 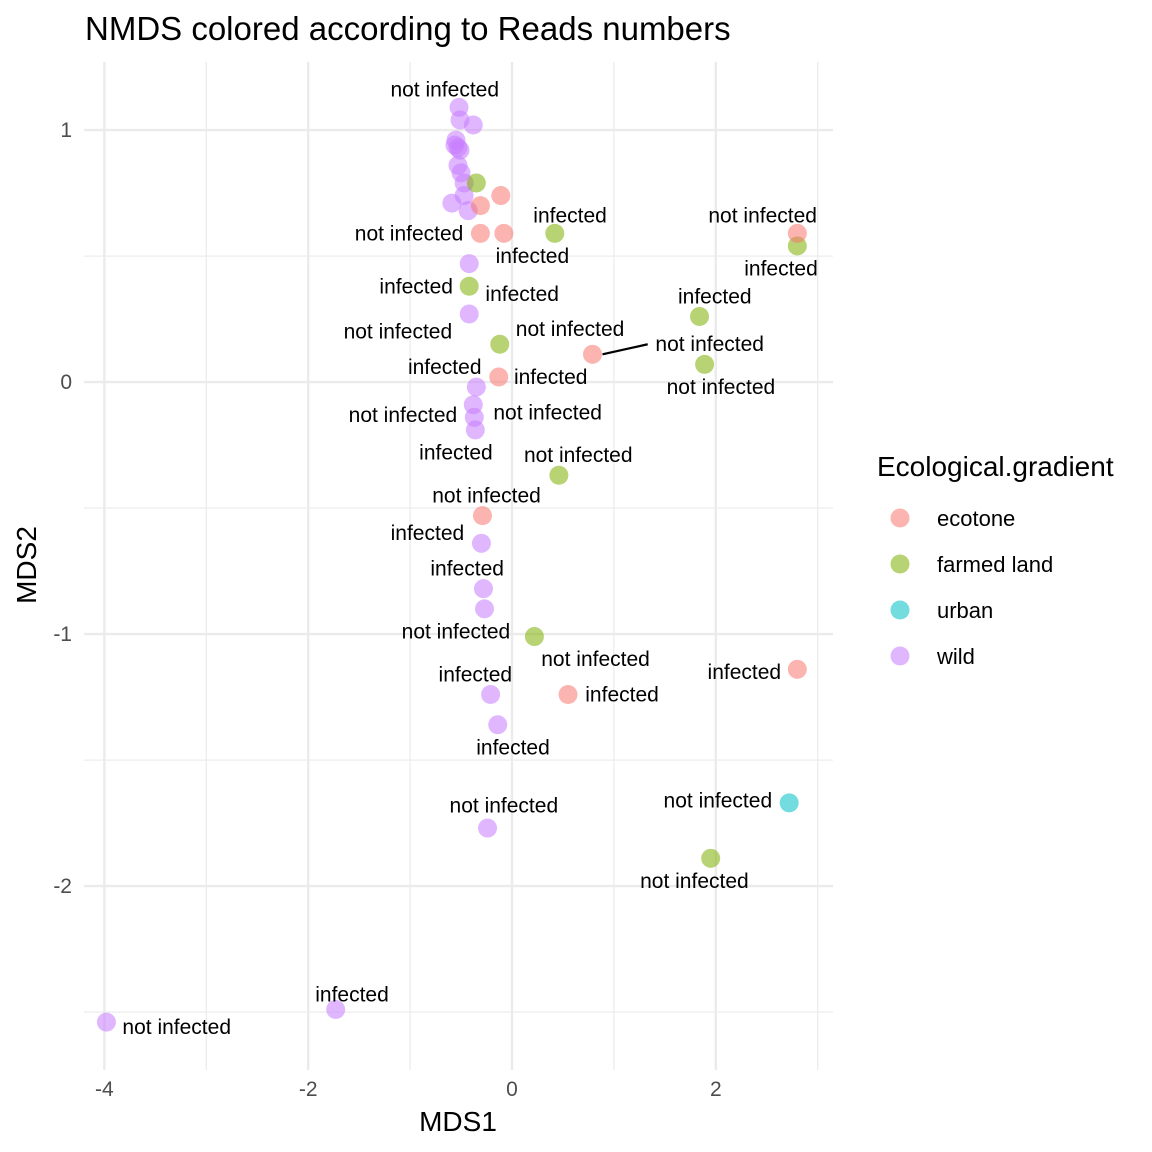 What do you see at coordinates (955, 656) in the screenshot?
I see `legend-label-wild: wild` at bounding box center [955, 656].